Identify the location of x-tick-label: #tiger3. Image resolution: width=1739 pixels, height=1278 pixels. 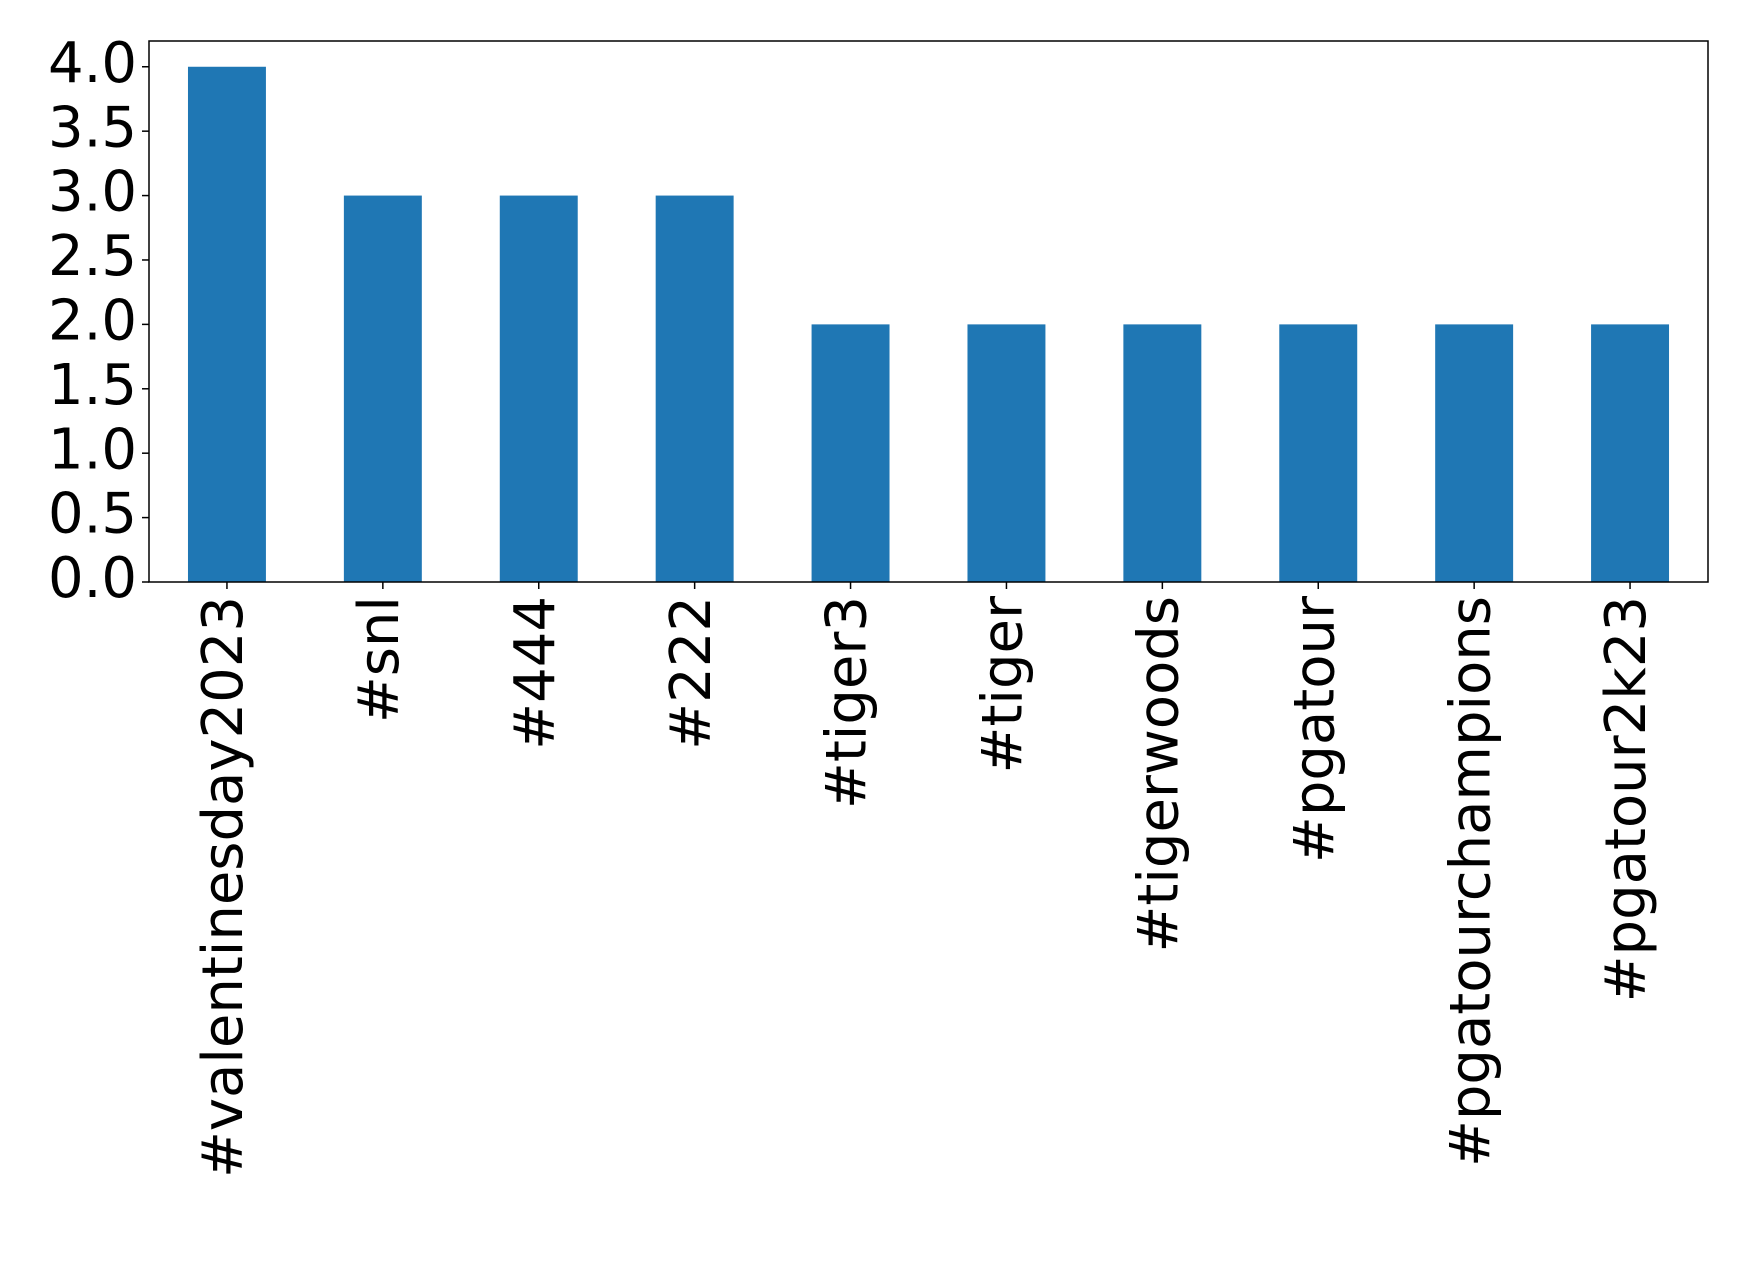
(847, 702).